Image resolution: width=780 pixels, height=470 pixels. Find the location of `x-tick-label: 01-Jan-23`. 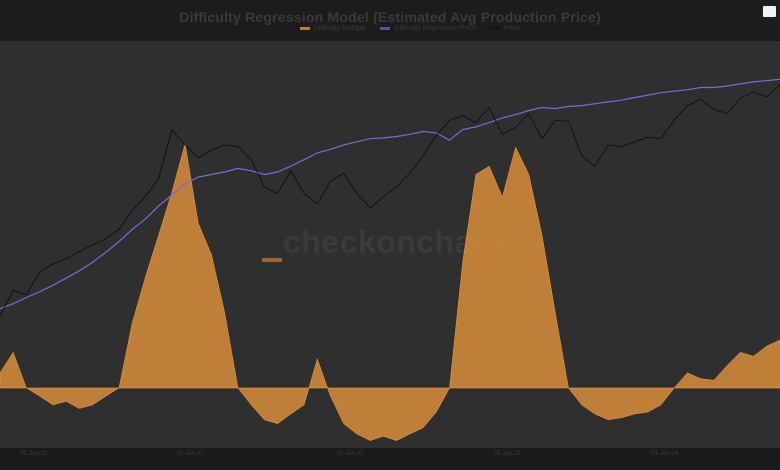

x-tick-label: 01-Jan-23 is located at coordinates (507, 454).